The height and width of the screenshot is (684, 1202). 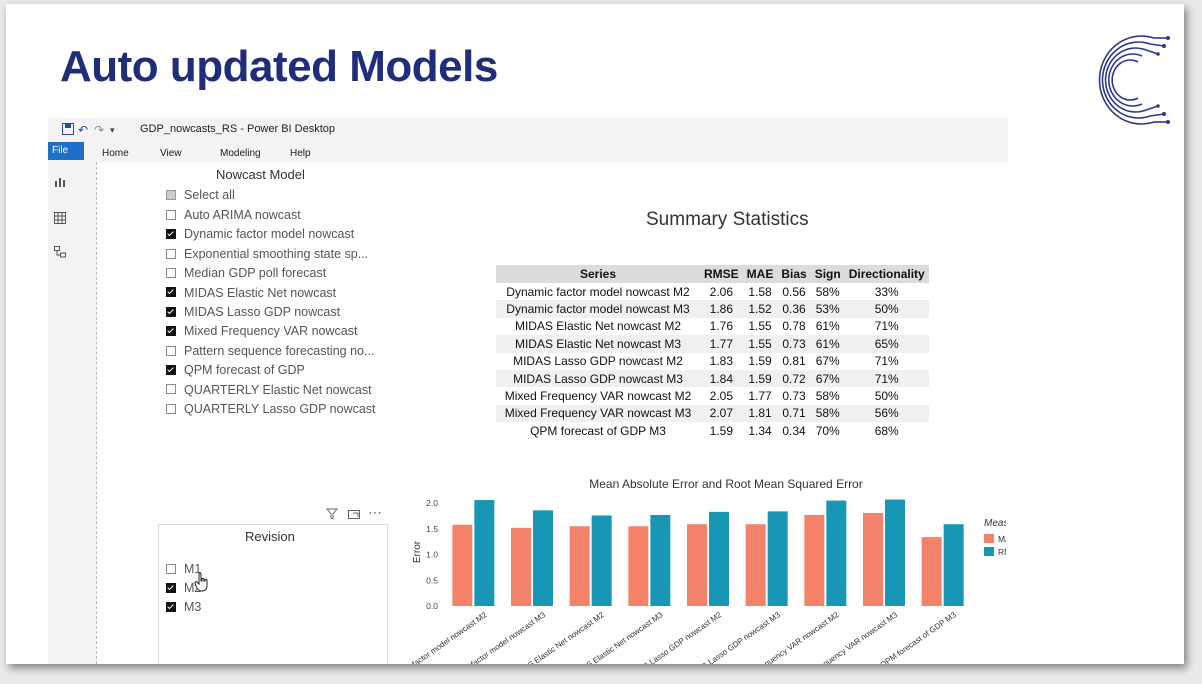 I want to click on data-view-icon, so click(x=60, y=218).